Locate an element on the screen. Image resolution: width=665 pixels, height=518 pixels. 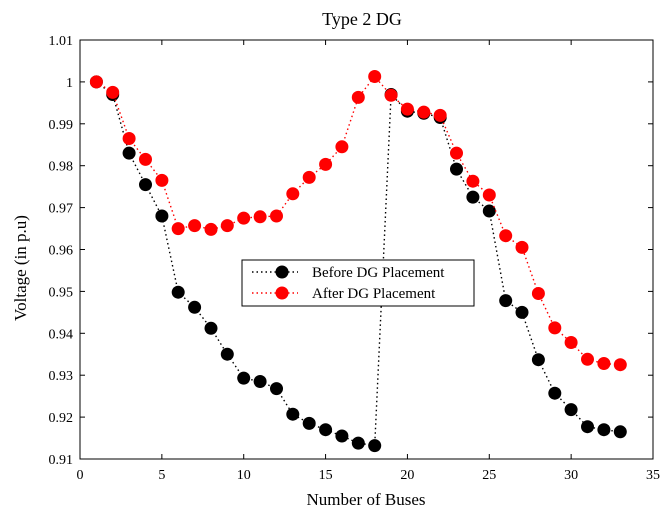
legend-marker-after is located at coordinates (282, 293).